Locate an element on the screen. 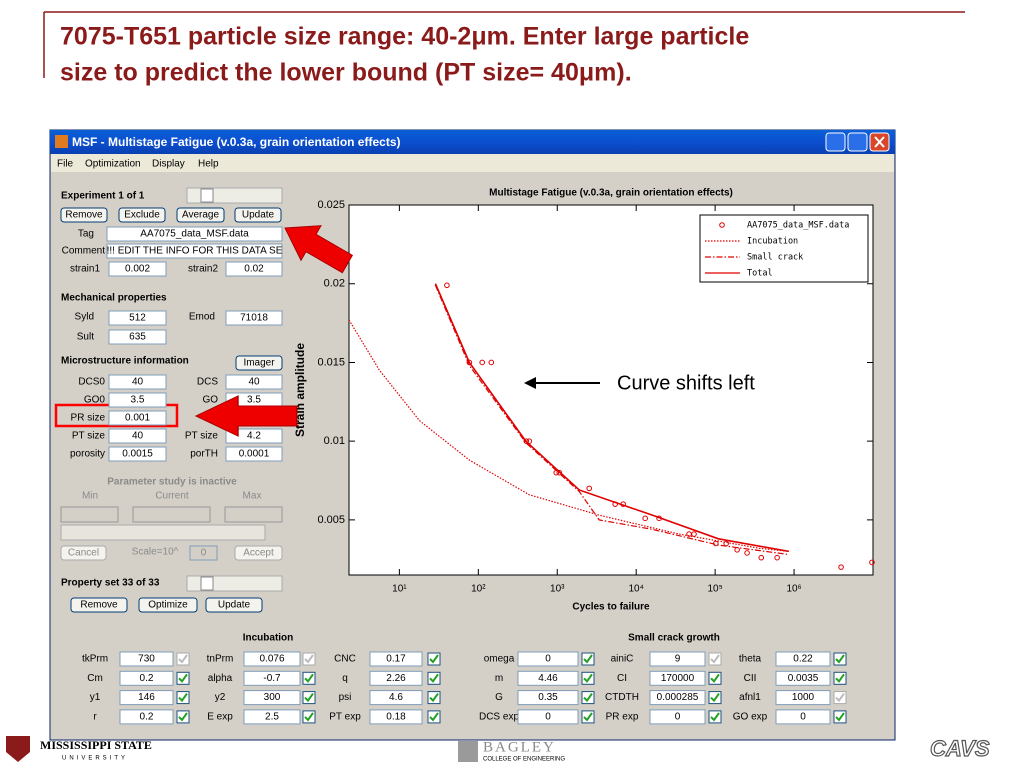 The height and width of the screenshot is (768, 1024). field-value: 1000 is located at coordinates (803, 697).